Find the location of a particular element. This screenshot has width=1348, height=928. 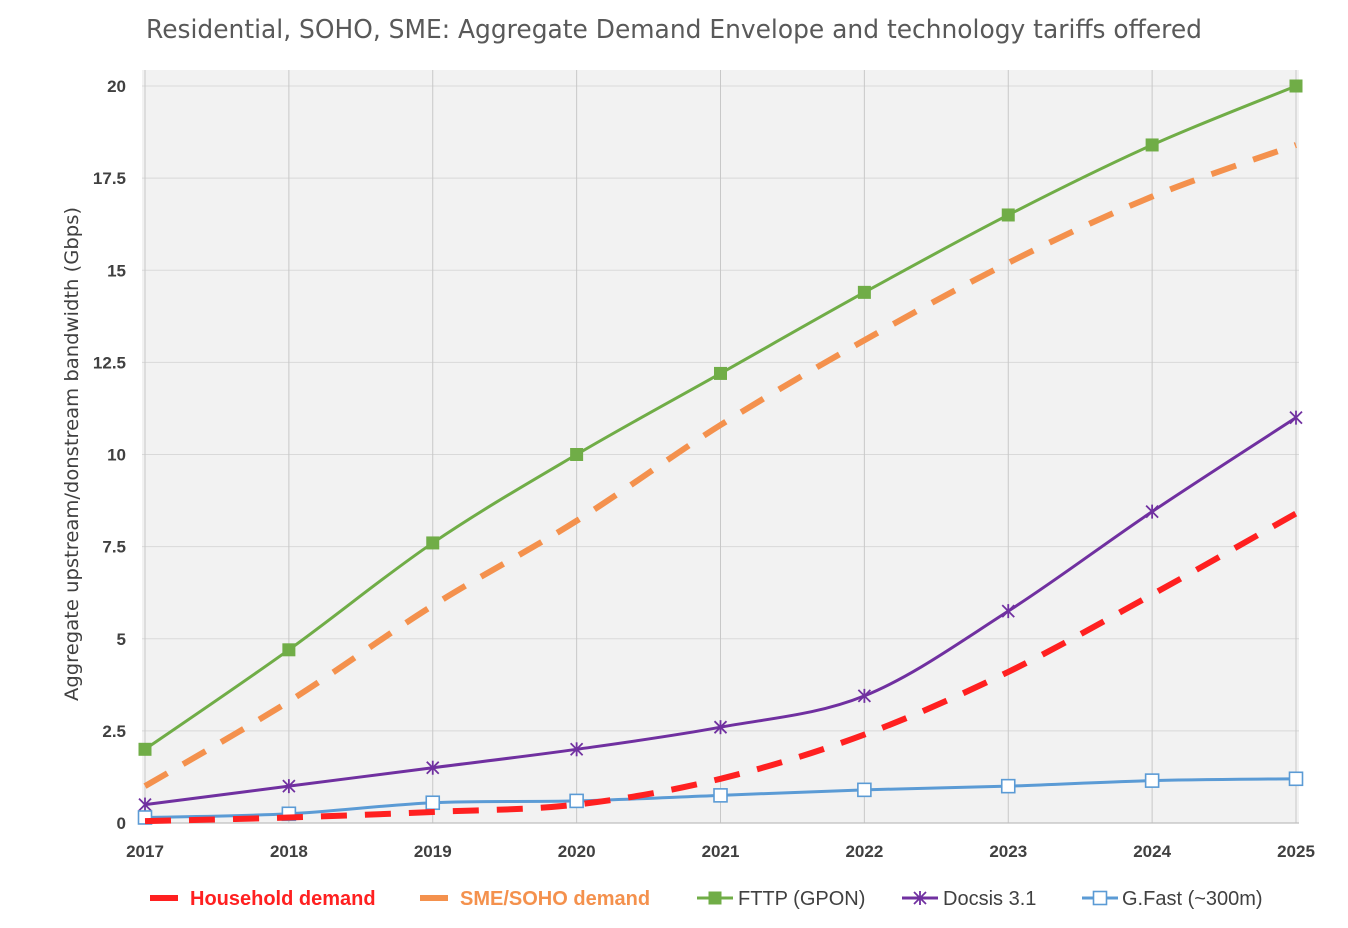

legend-label: G.Fast (~300m) is located at coordinates (1192, 899).